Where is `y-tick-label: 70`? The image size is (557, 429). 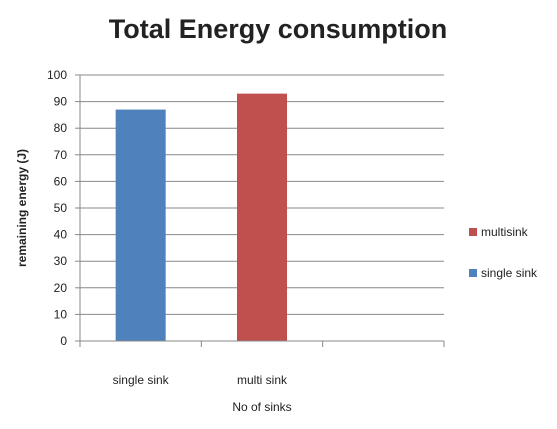
y-tick-label: 70 is located at coordinates (61, 155).